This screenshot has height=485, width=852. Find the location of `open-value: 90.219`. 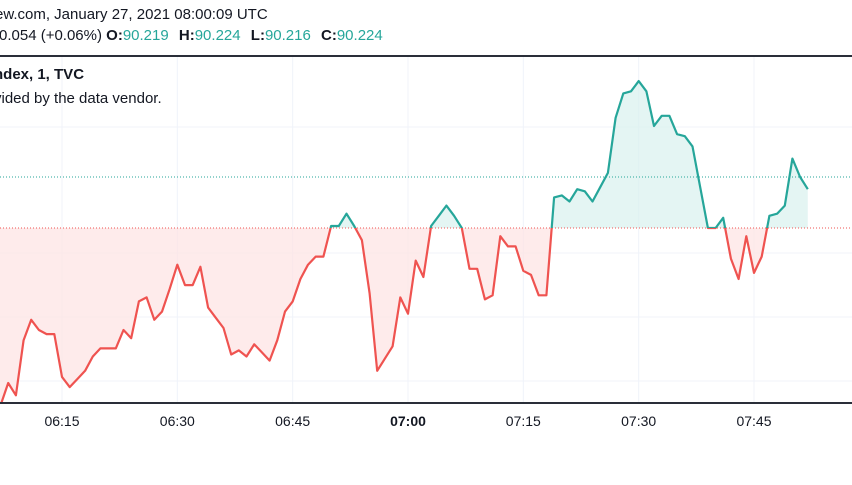

open-value: 90.219 is located at coordinates (145, 35).